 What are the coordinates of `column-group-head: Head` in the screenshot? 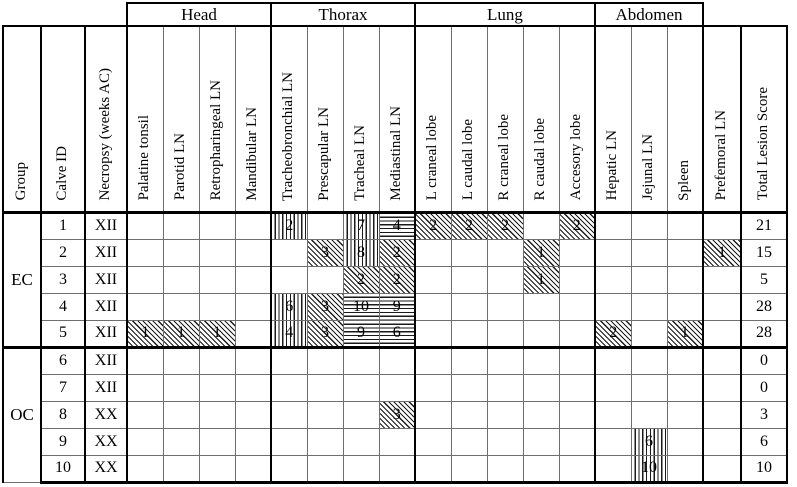 It's located at (199, 14).